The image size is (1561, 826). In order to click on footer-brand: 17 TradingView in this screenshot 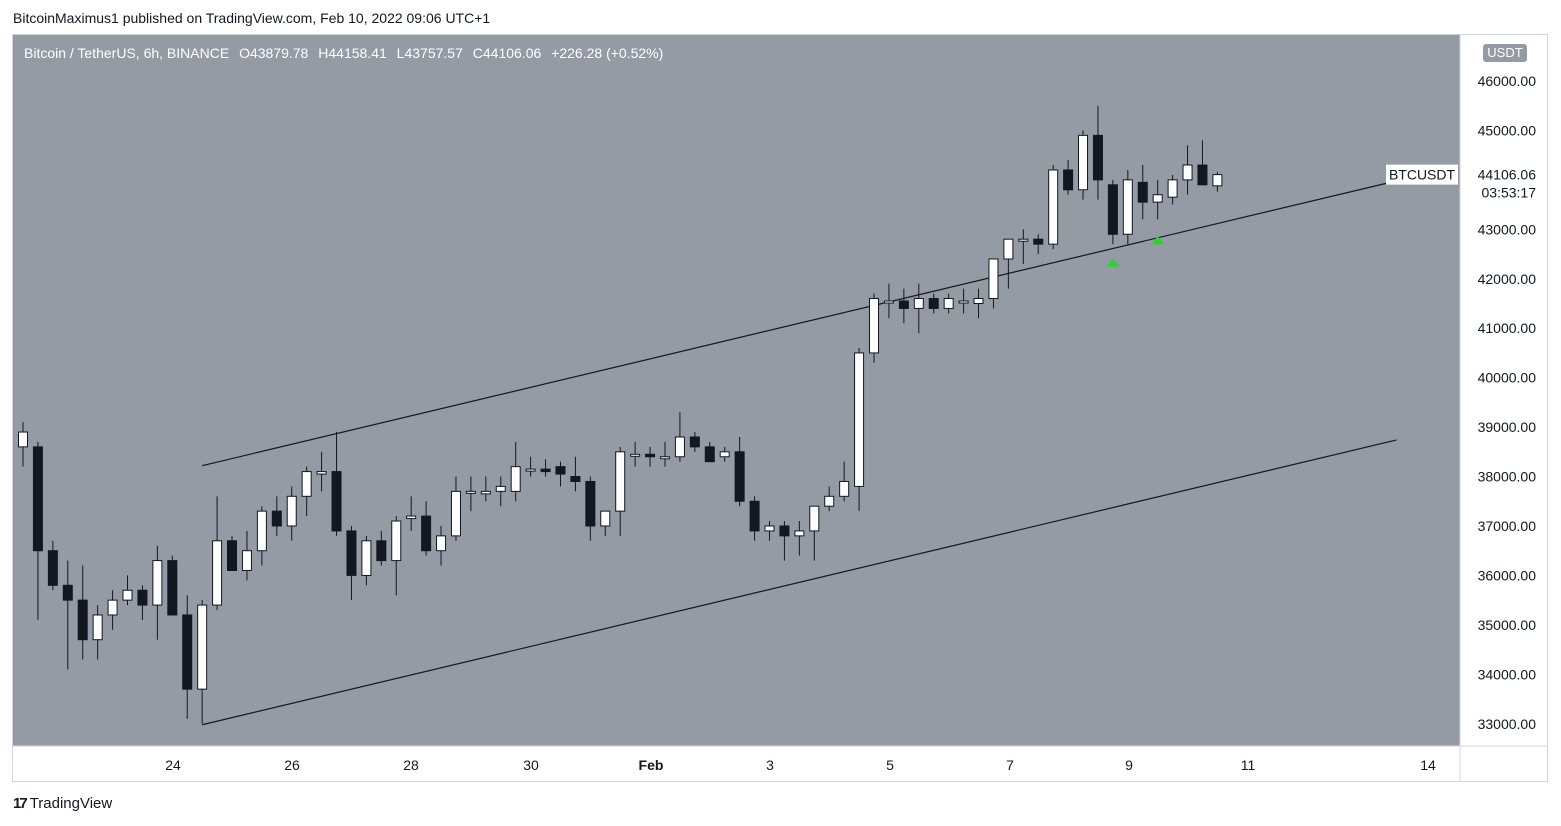, I will do `click(62, 803)`.